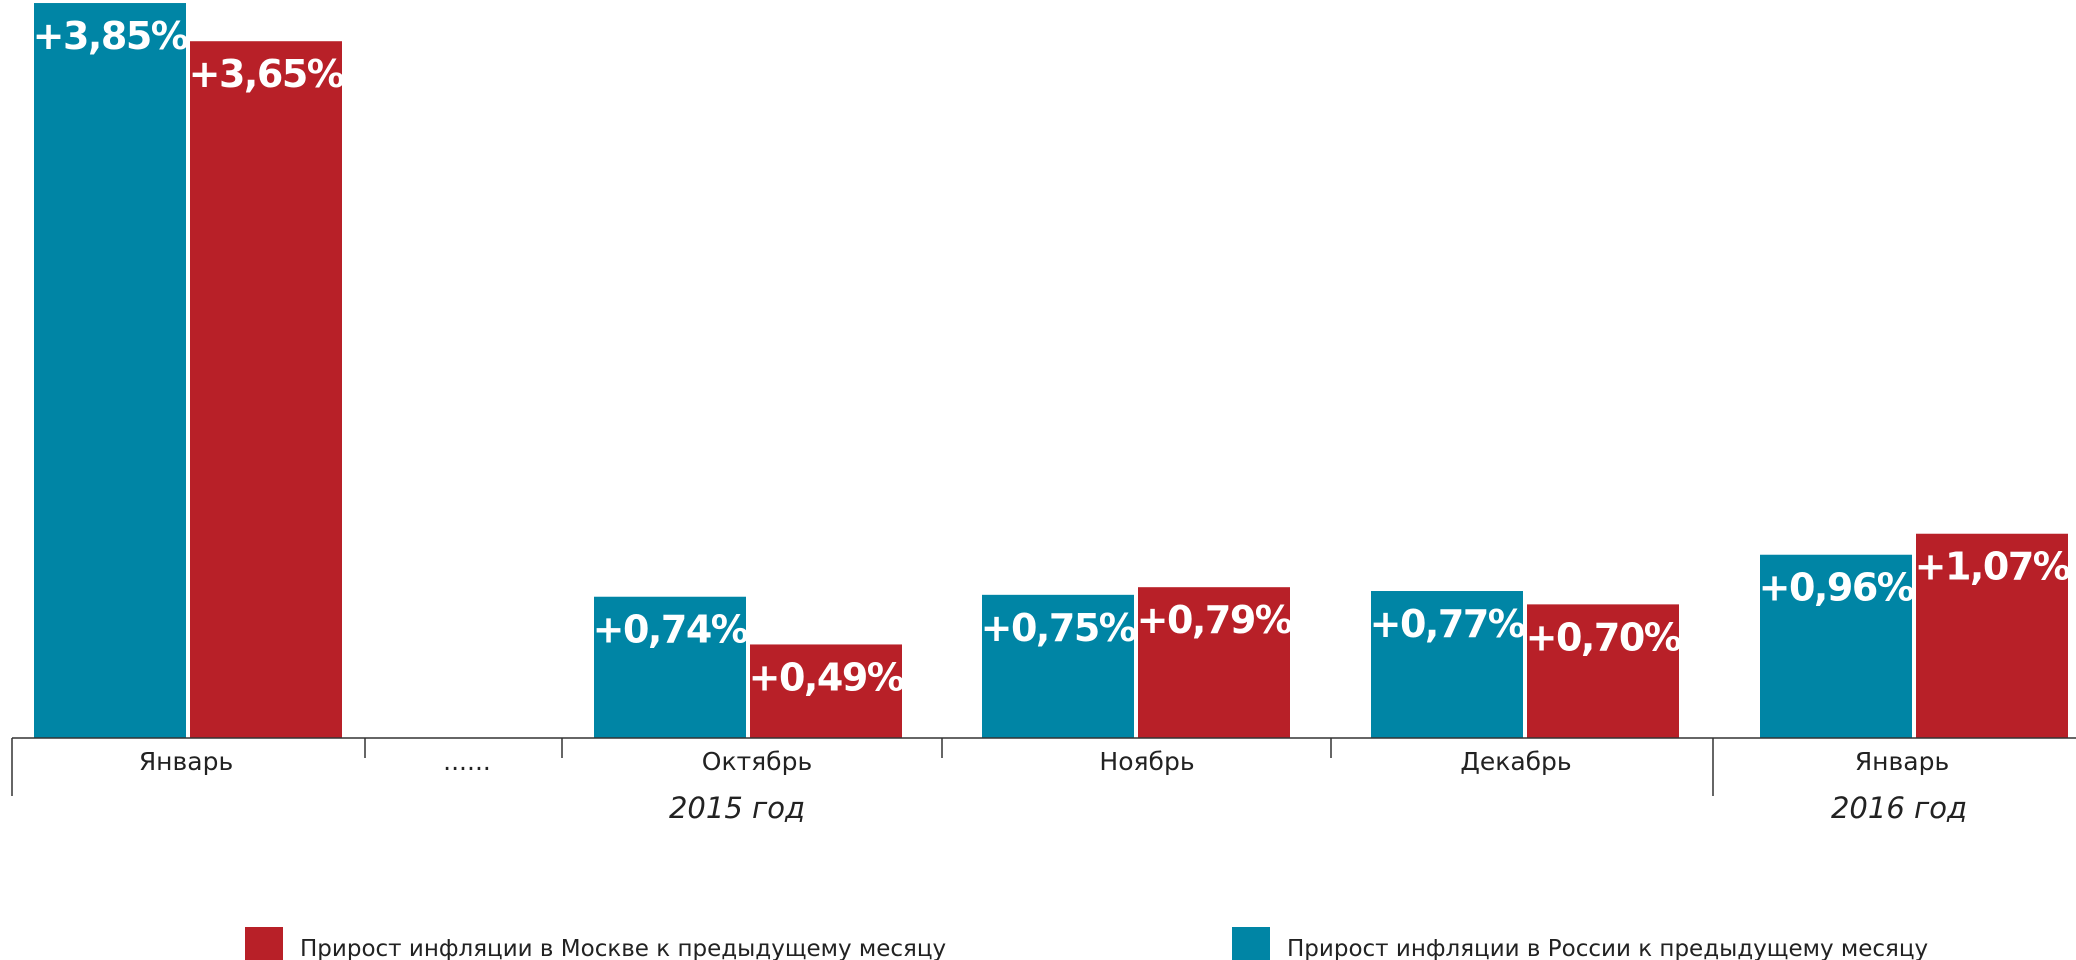 The width and height of the screenshot is (2076, 960). I want to click on bar-value-label: +0,77%, so click(1447, 624).